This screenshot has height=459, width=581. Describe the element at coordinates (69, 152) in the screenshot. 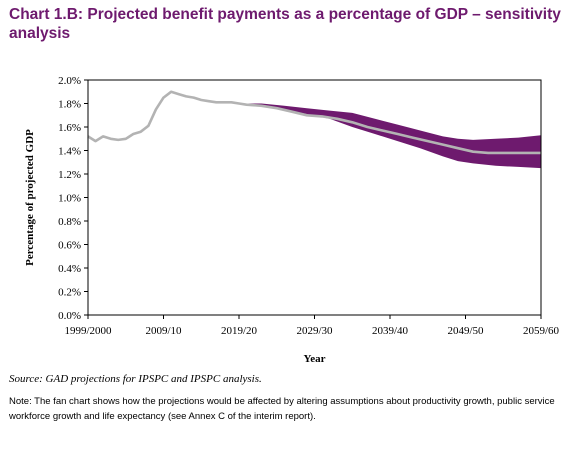

I see `y-tick-label: 1.4%` at that location.